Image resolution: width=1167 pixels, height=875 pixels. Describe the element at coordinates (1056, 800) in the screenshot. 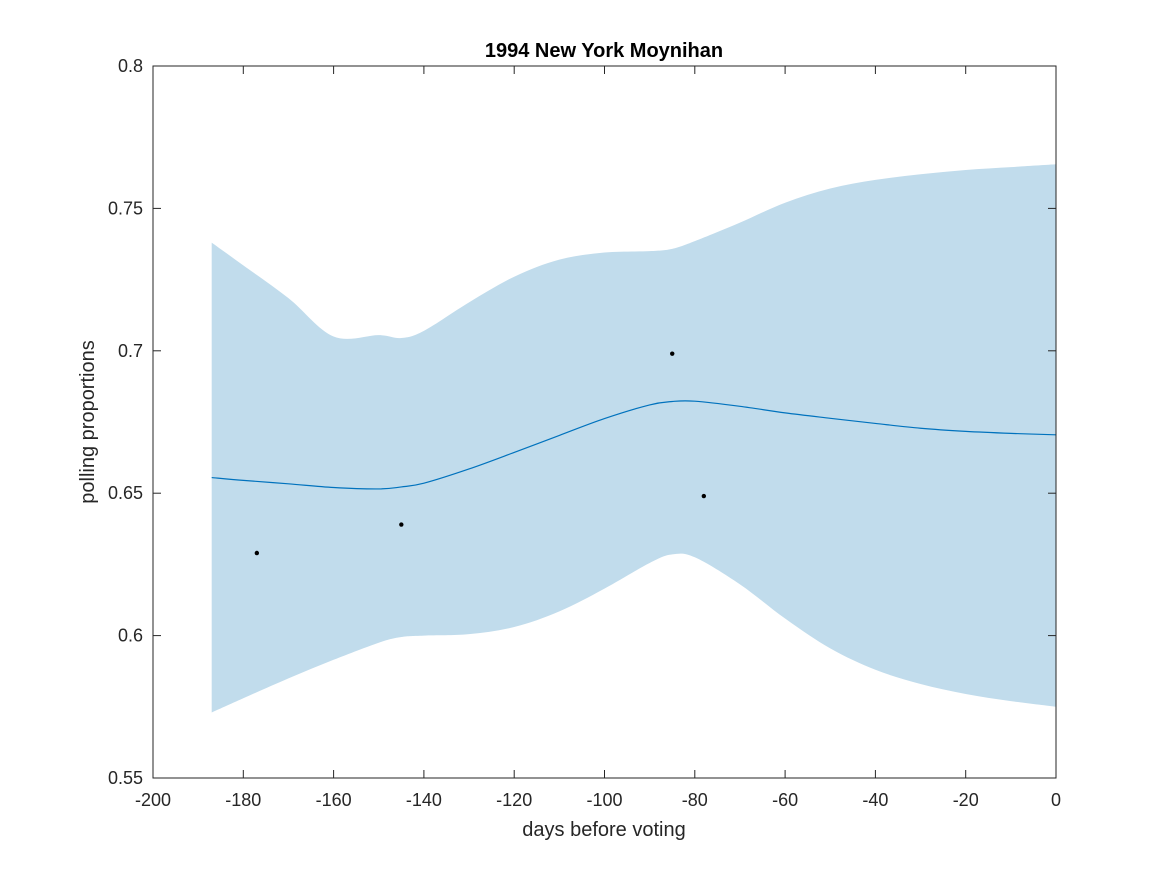

I see `x-tick-label: 0` at that location.